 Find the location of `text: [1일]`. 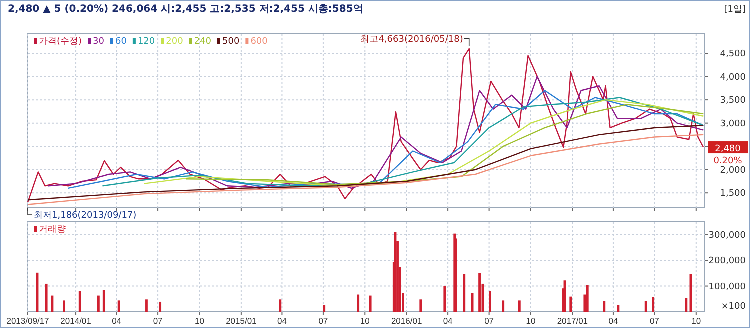

text: [1일] is located at coordinates (735, 10).